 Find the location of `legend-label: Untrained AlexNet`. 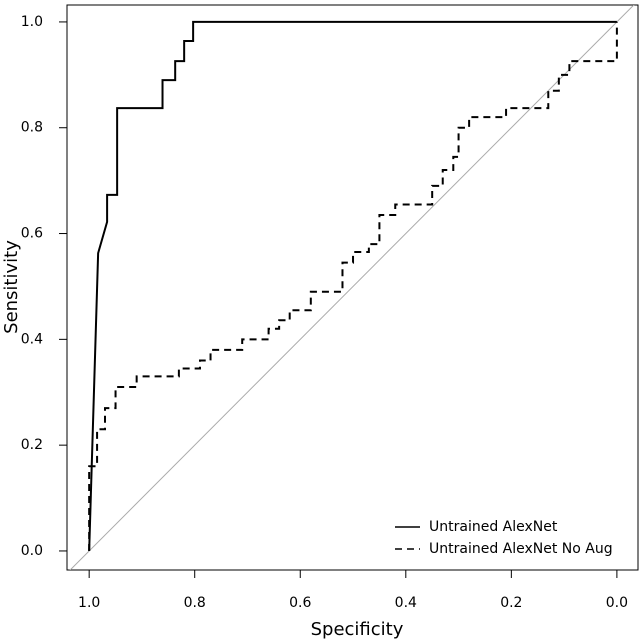

legend-label: Untrained AlexNet is located at coordinates (493, 527).